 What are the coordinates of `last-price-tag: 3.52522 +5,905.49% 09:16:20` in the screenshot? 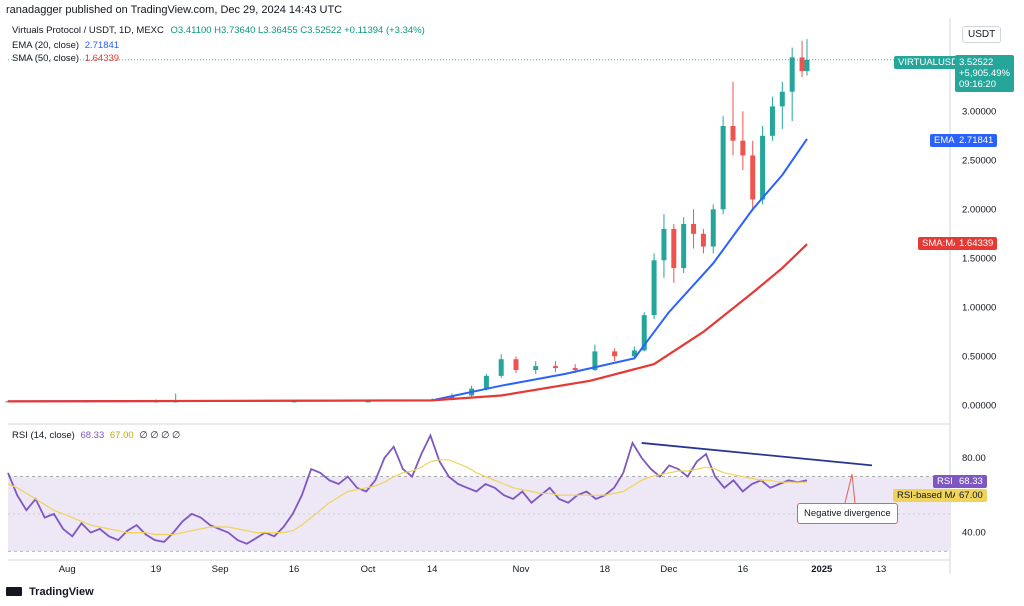 It's located at (984, 73).